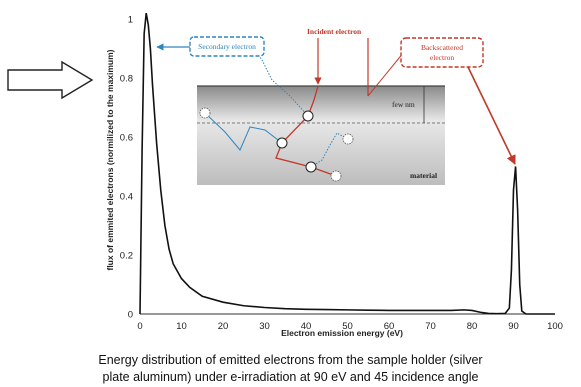 Image resolution: width=581 pixels, height=387 pixels. What do you see at coordinates (306, 326) in the screenshot?
I see `x-tick-label: 40` at bounding box center [306, 326].